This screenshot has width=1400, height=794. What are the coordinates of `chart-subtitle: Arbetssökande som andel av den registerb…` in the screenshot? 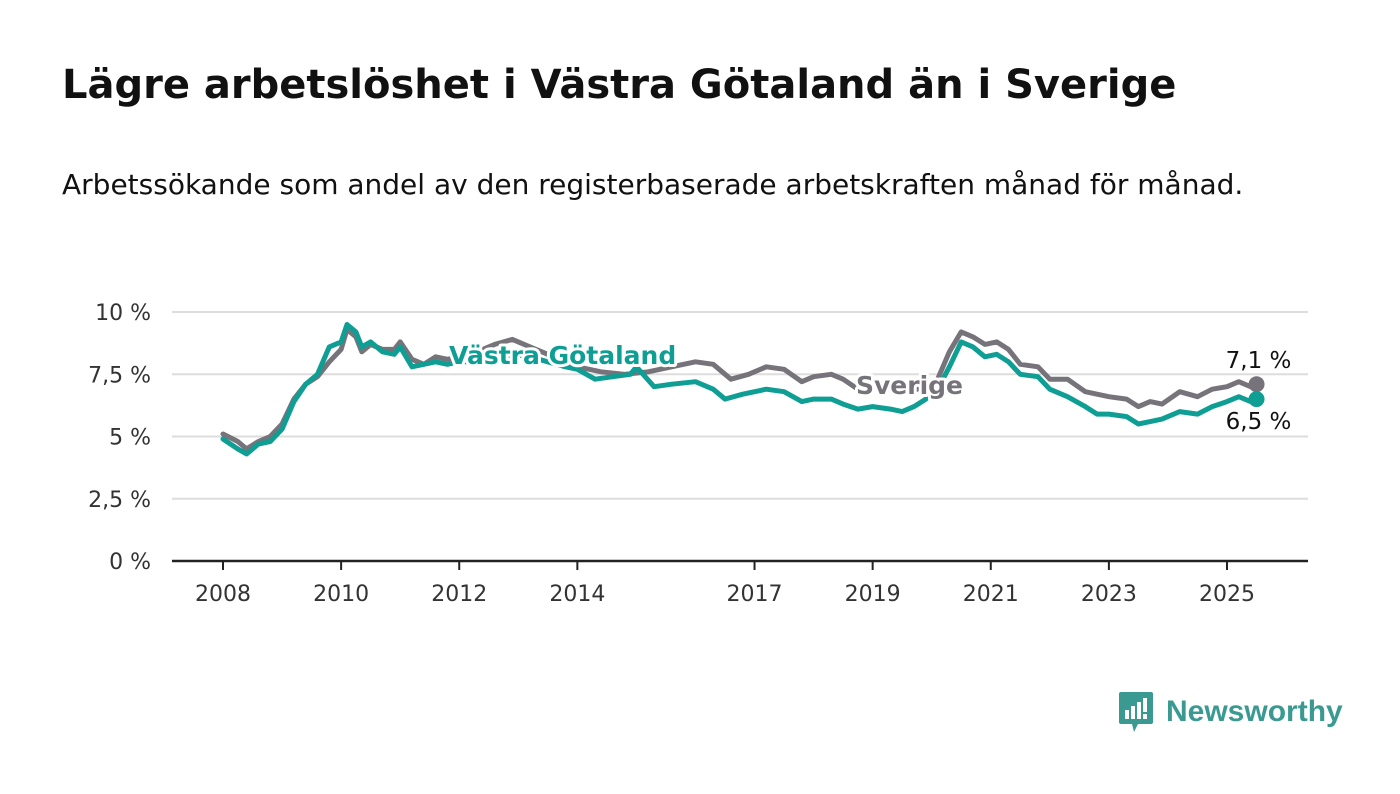 It's located at (653, 184).